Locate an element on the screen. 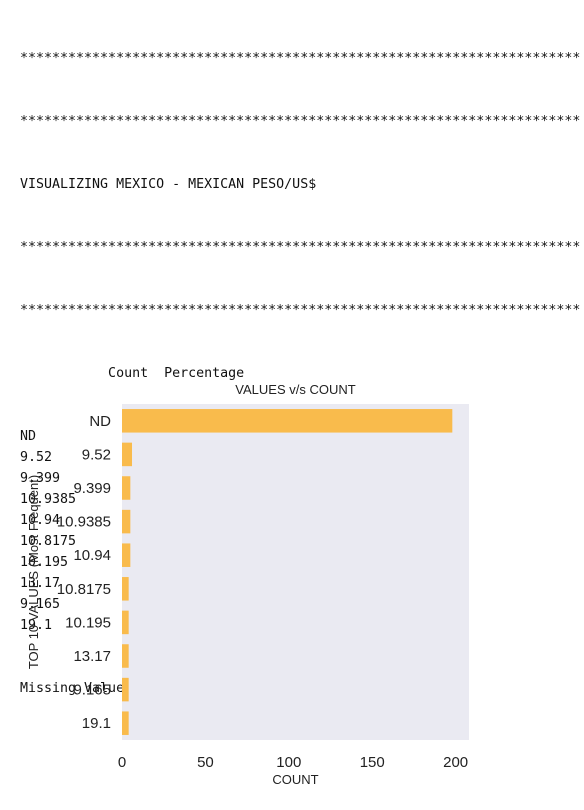 Image resolution: width=584 pixels, height=810 pixels. table-header: Count Percentage is located at coordinates (132, 373).